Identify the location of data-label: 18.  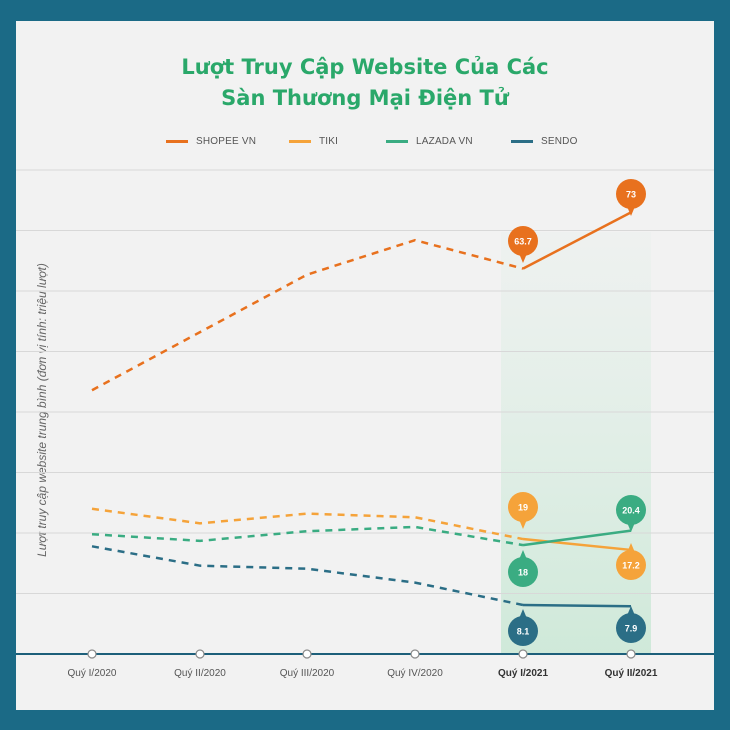
(523, 573).